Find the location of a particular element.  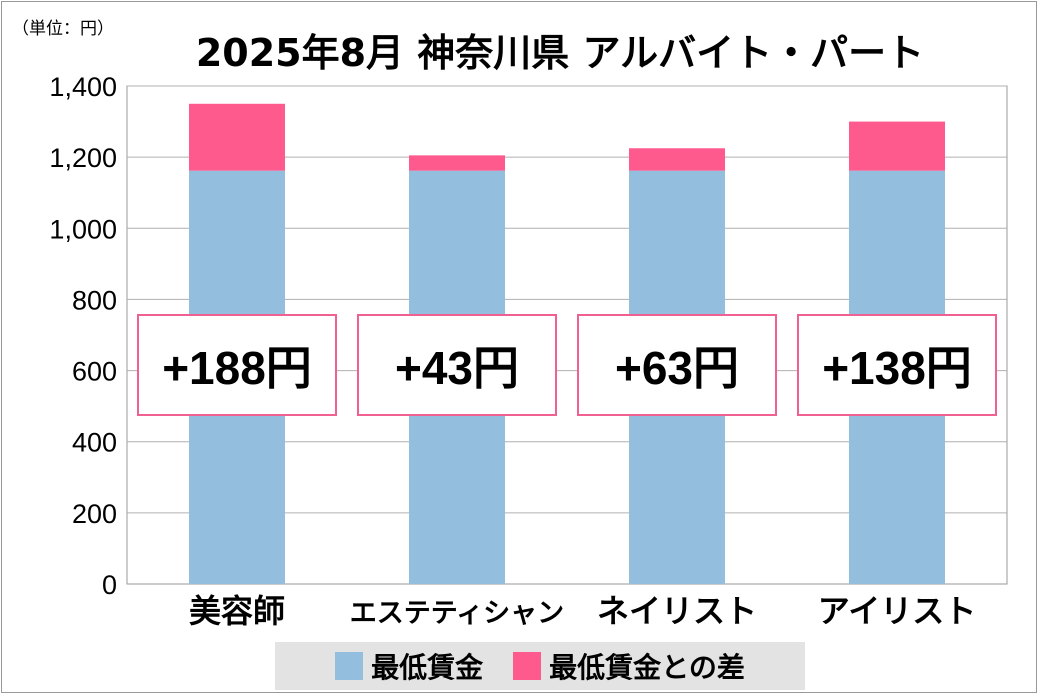

legend-item-base: 最低賃金 is located at coordinates (409, 666).